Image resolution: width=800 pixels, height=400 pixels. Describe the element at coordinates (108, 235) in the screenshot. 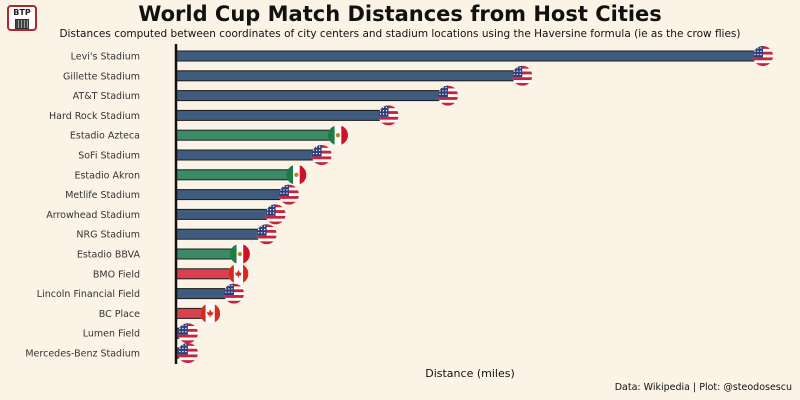

I see `y-tick-label: NRG Stadium` at that location.